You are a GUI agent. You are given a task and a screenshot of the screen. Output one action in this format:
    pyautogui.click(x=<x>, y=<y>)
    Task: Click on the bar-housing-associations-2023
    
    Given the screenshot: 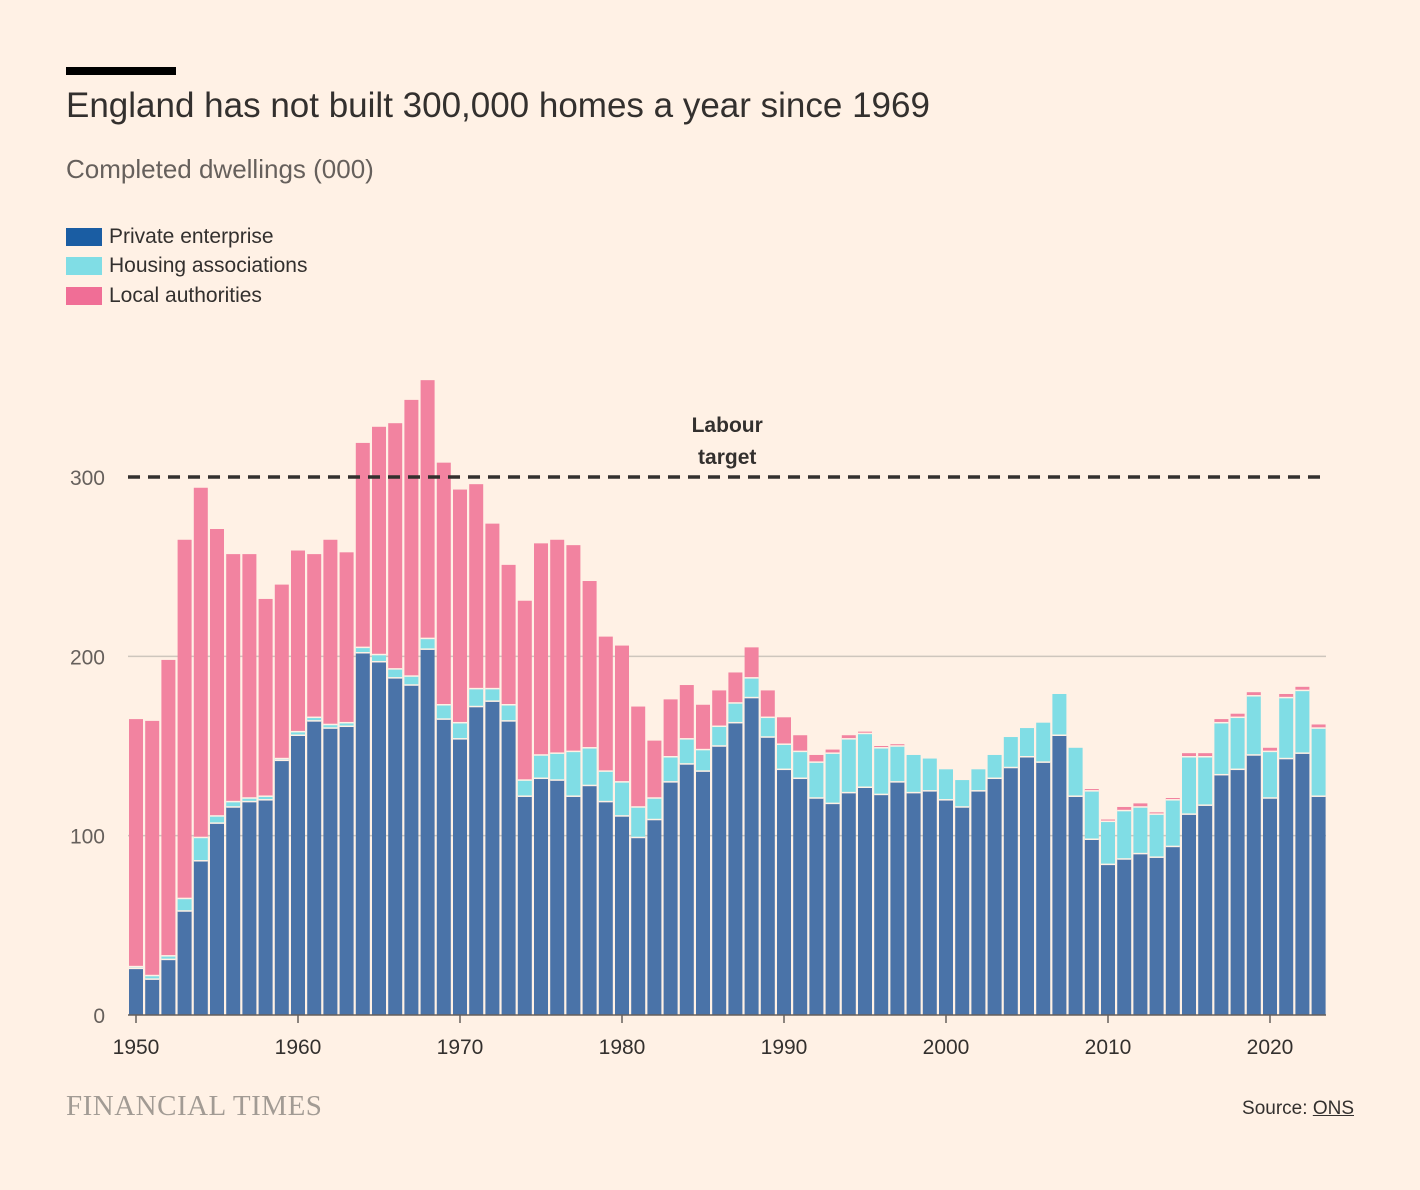 What is the action you would take?
    pyautogui.click(x=1318, y=762)
    